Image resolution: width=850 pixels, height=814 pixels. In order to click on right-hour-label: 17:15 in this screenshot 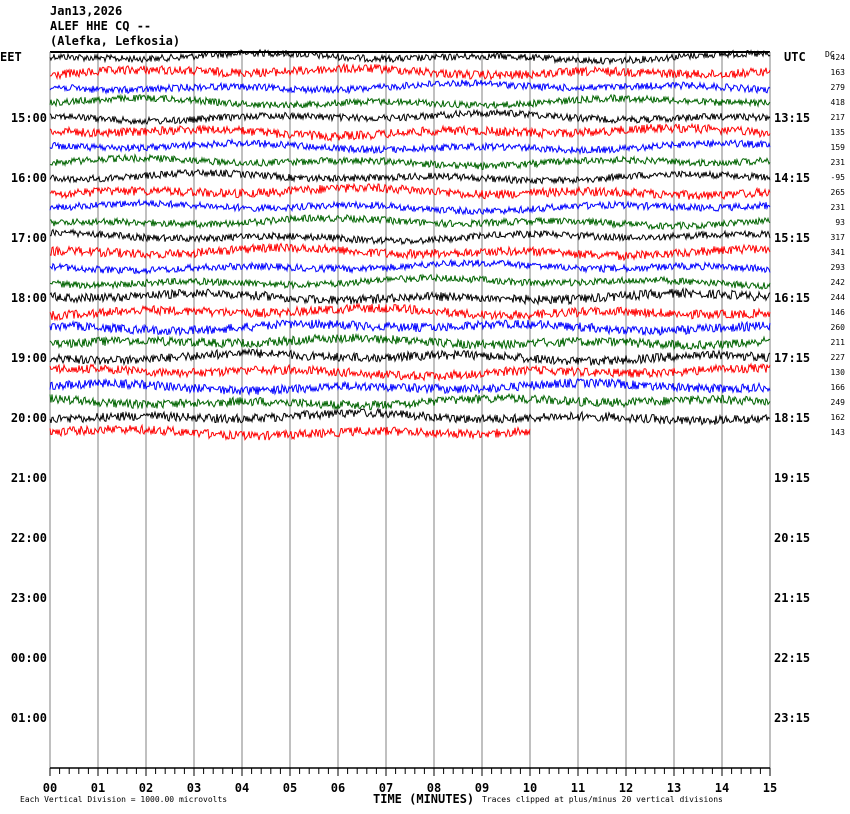, I will do `click(792, 358)`.